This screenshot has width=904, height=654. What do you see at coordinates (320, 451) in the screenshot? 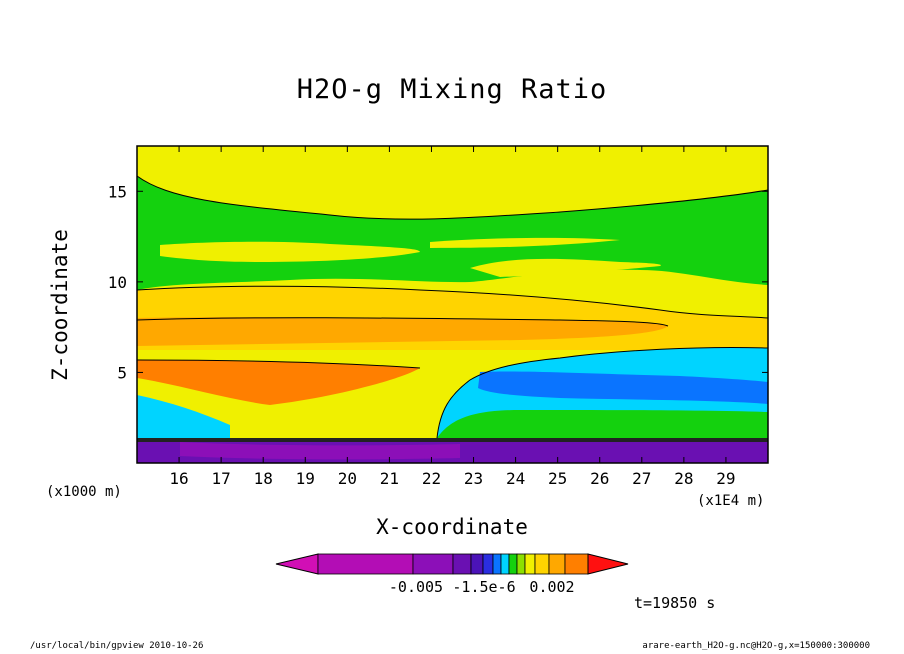
I see `field-band-magenta-surface` at bounding box center [320, 451].